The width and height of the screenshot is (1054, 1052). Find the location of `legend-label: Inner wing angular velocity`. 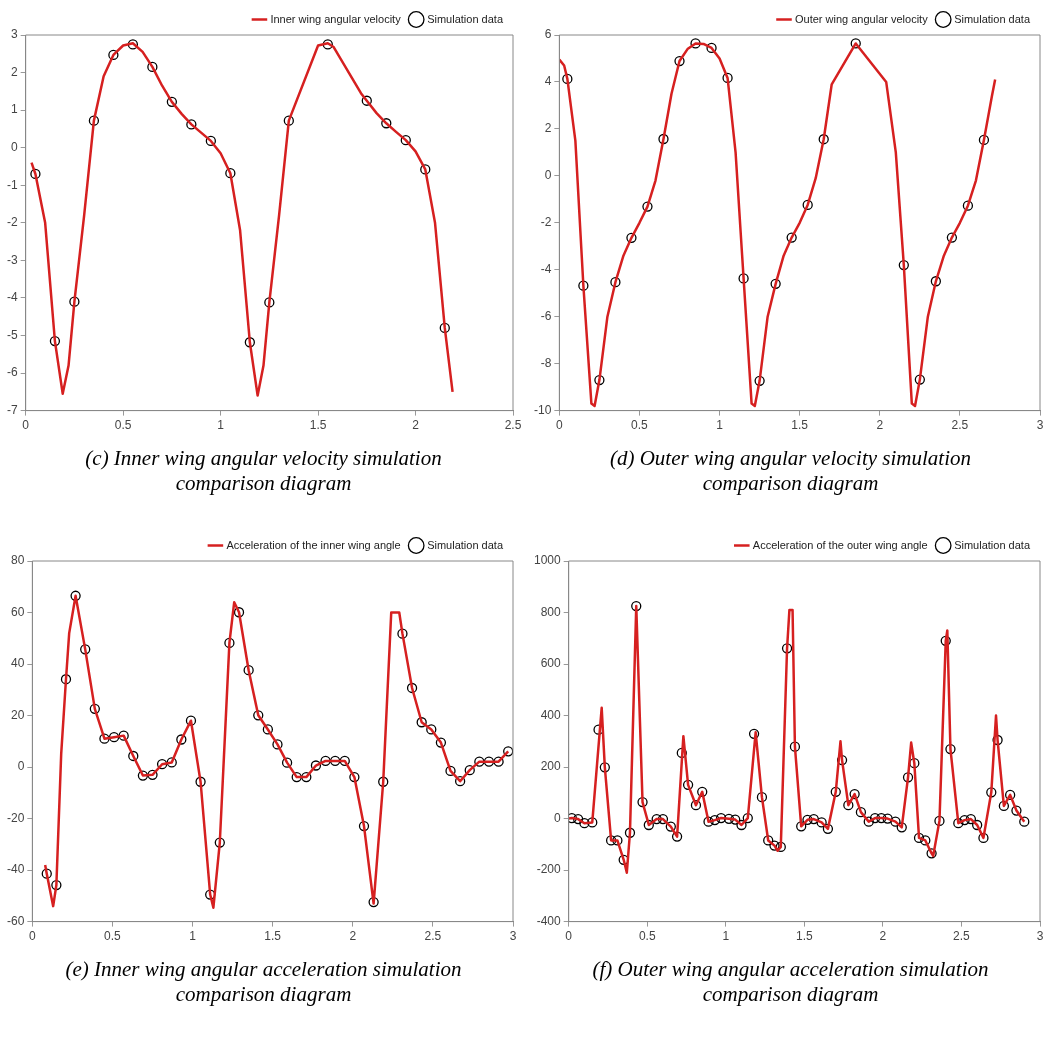

legend-label: Inner wing angular velocity is located at coordinates (336, 18).